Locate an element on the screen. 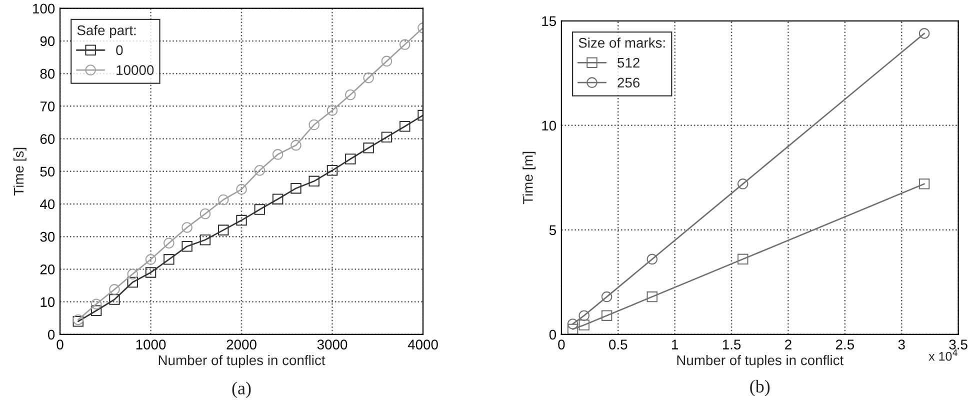 Image resolution: width=968 pixels, height=418 pixels. legend-title: Size of marks: is located at coordinates (621, 43).